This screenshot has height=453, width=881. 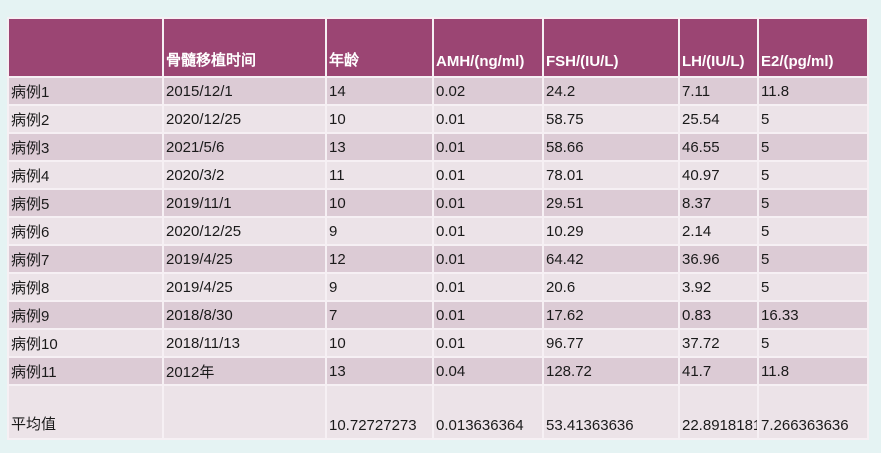 I want to click on column-header: LH/(IU/L), so click(x=718, y=47).